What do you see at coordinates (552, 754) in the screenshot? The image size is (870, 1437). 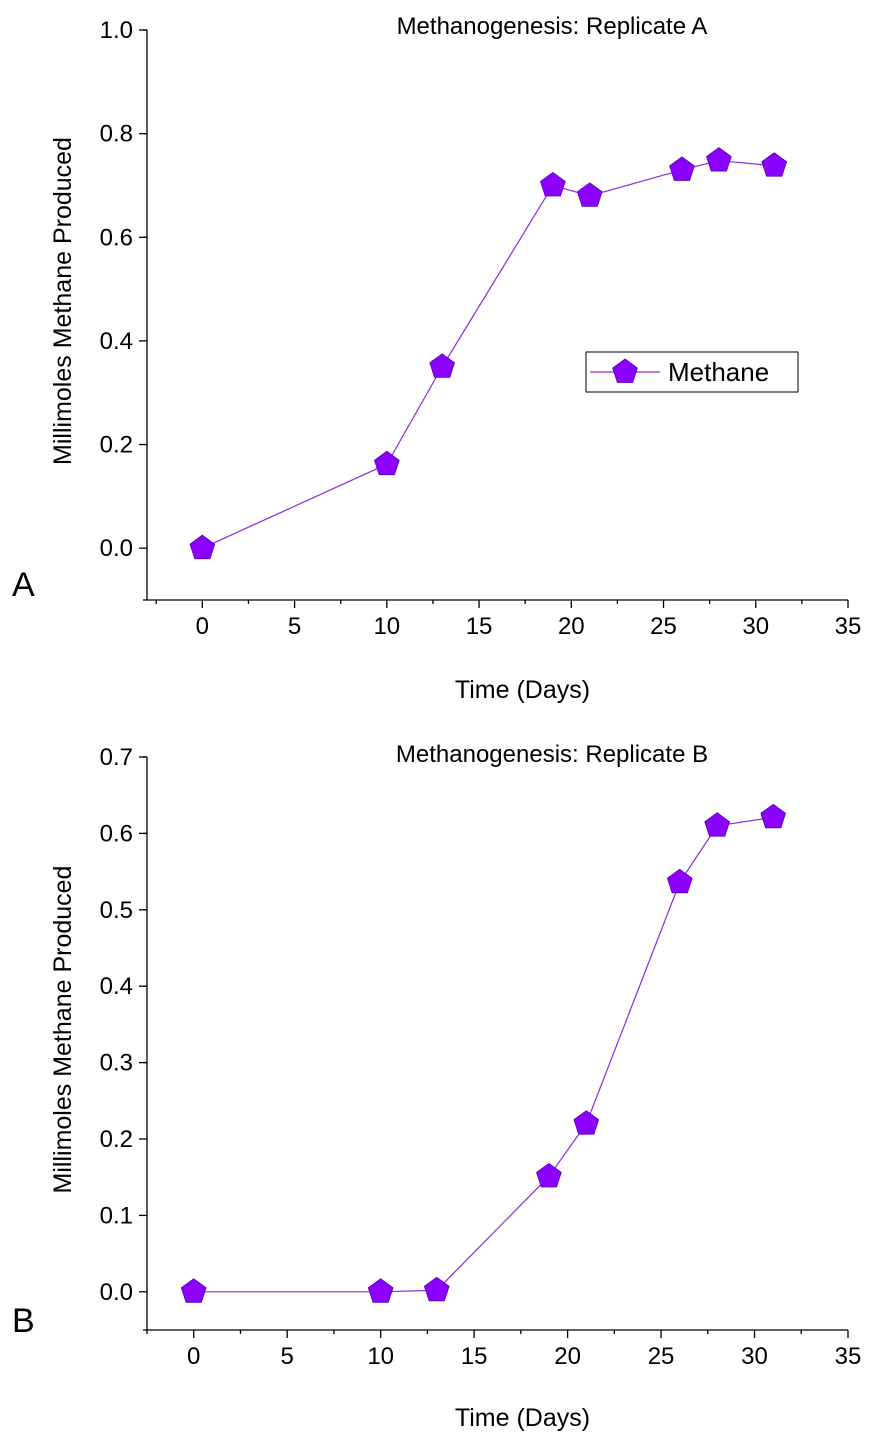 I see `chart-title: Methanogenesis: Replicate B` at bounding box center [552, 754].